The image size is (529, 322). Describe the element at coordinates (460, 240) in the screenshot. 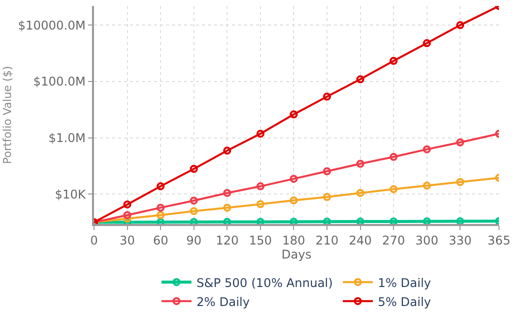

I see `x-tick-label: 330` at that location.